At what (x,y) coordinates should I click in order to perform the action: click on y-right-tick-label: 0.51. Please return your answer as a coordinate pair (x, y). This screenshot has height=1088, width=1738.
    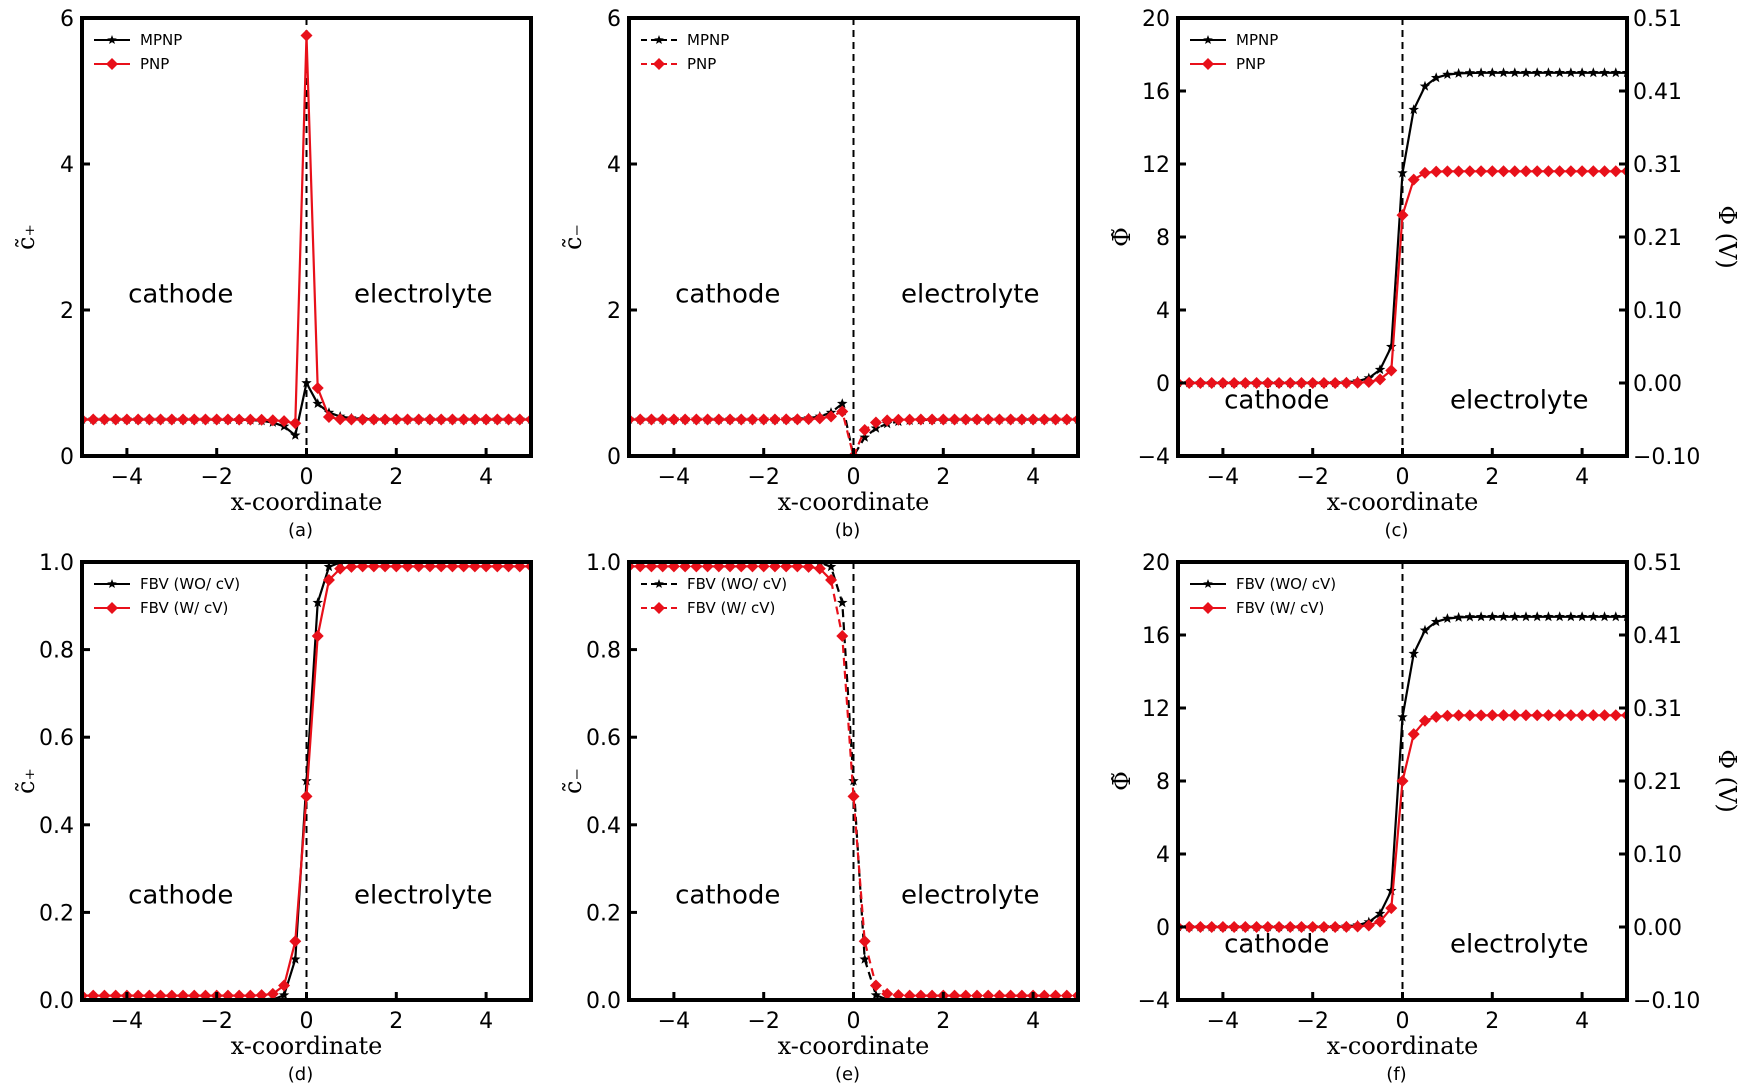
    Looking at the image, I should click on (1657, 563).